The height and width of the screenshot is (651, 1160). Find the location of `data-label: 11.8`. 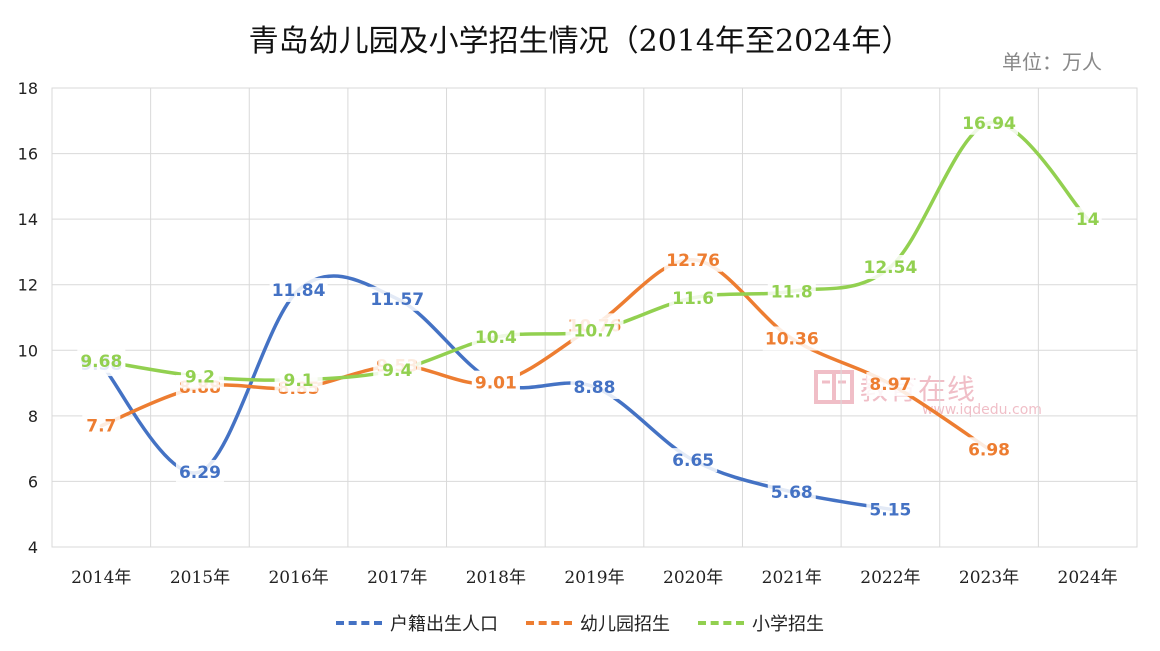

data-label: 11.8 is located at coordinates (792, 292).